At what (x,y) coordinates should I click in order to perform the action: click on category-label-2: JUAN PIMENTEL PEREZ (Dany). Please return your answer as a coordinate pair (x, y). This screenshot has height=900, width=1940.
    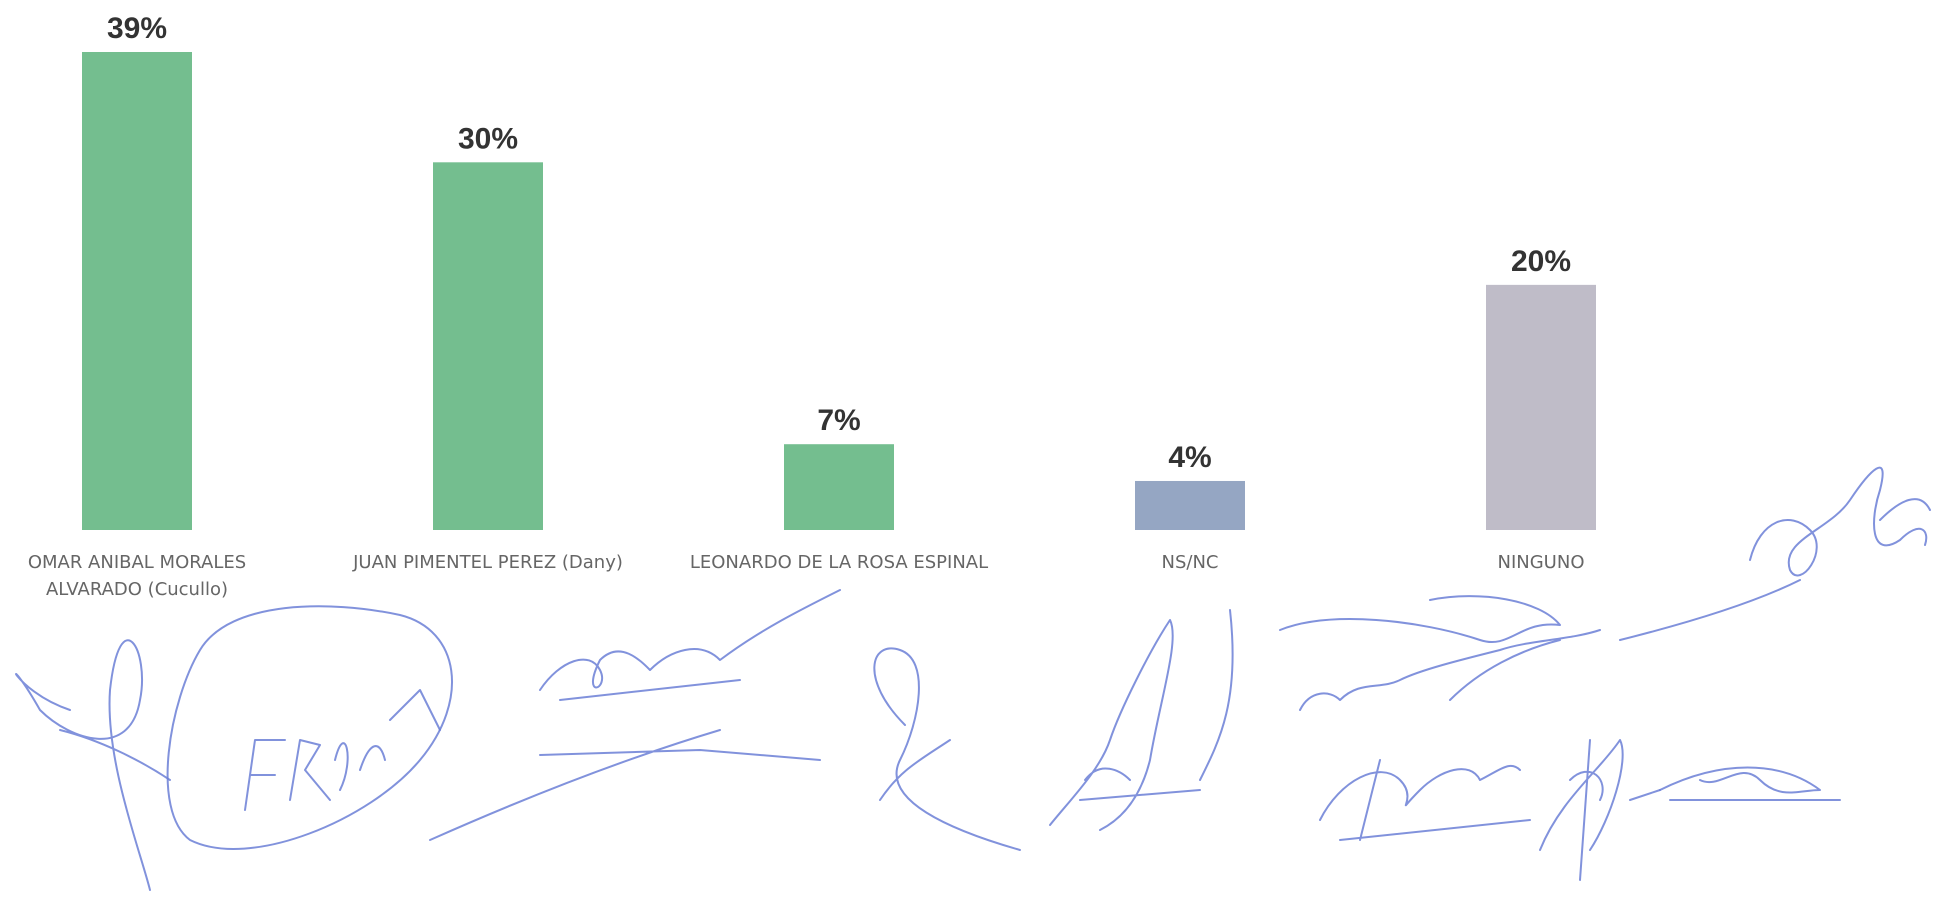
    Looking at the image, I should click on (487, 562).